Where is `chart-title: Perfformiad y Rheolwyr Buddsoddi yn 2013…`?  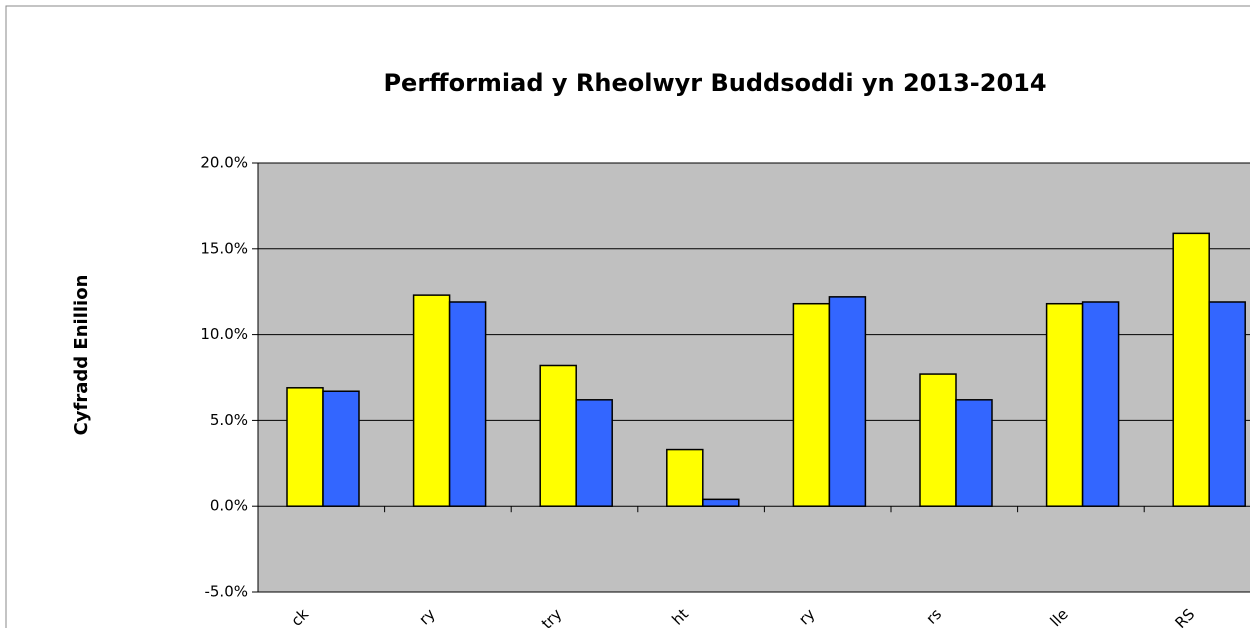
chart-title: Perfformiad y Rheolwyr Buddsoddi yn 2013… is located at coordinates (714, 83).